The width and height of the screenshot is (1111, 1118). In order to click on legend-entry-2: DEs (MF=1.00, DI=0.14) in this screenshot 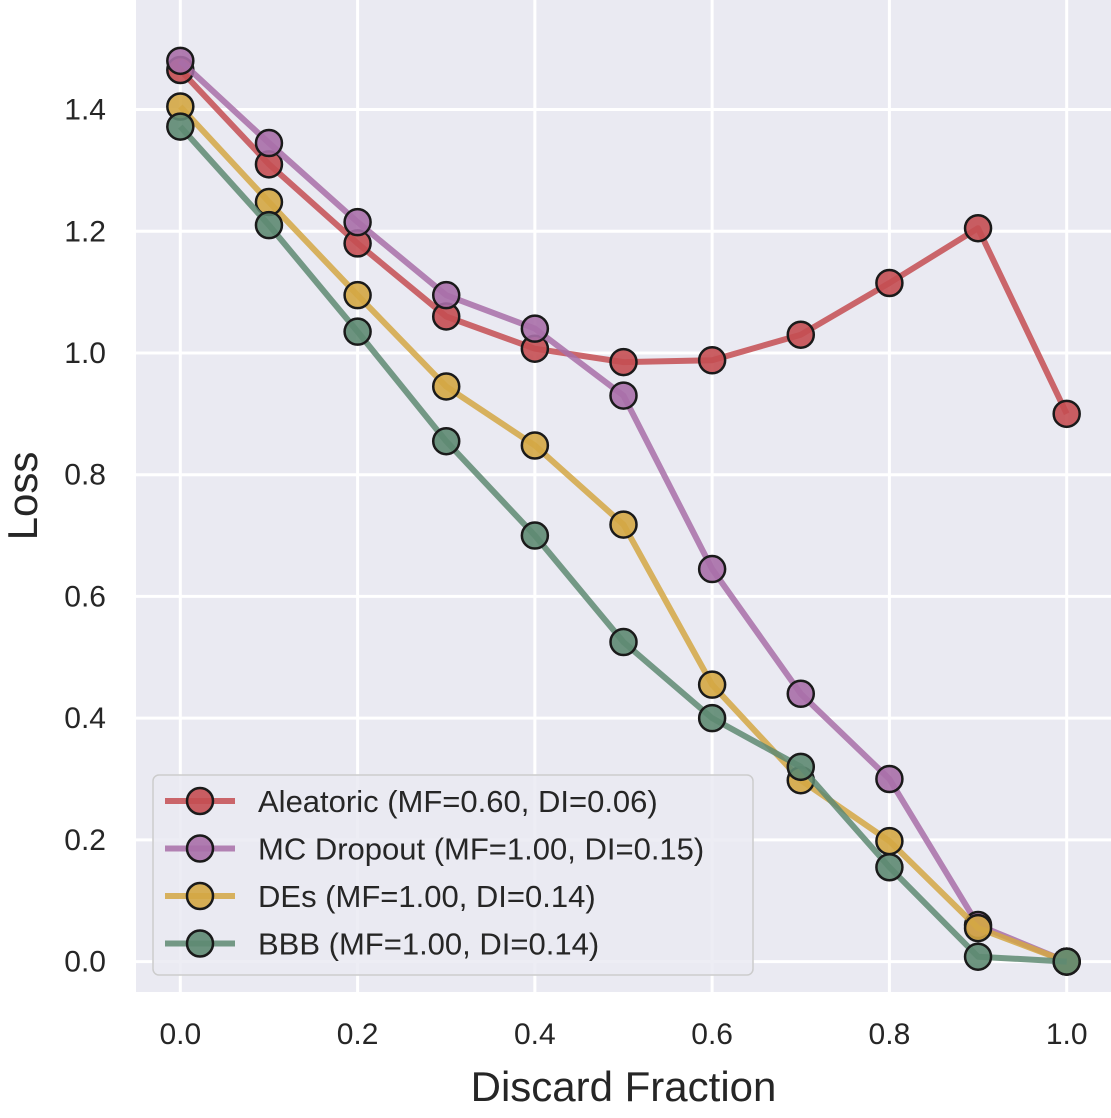, I will do `click(380, 896)`.